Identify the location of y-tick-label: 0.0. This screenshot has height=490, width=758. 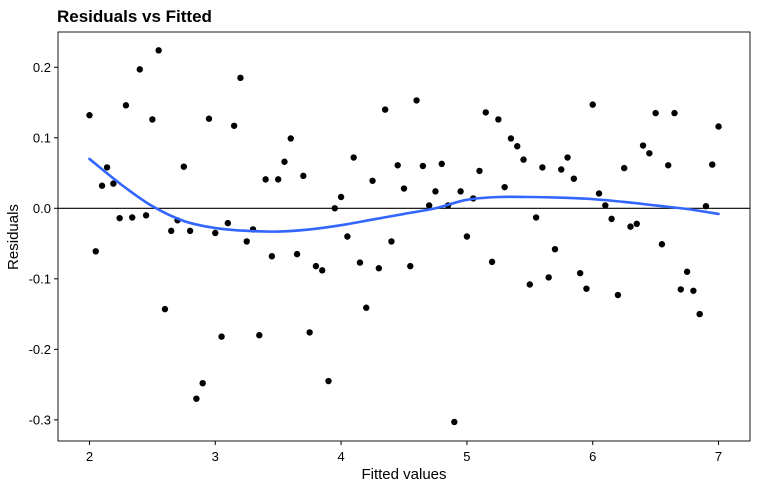
(42, 208).